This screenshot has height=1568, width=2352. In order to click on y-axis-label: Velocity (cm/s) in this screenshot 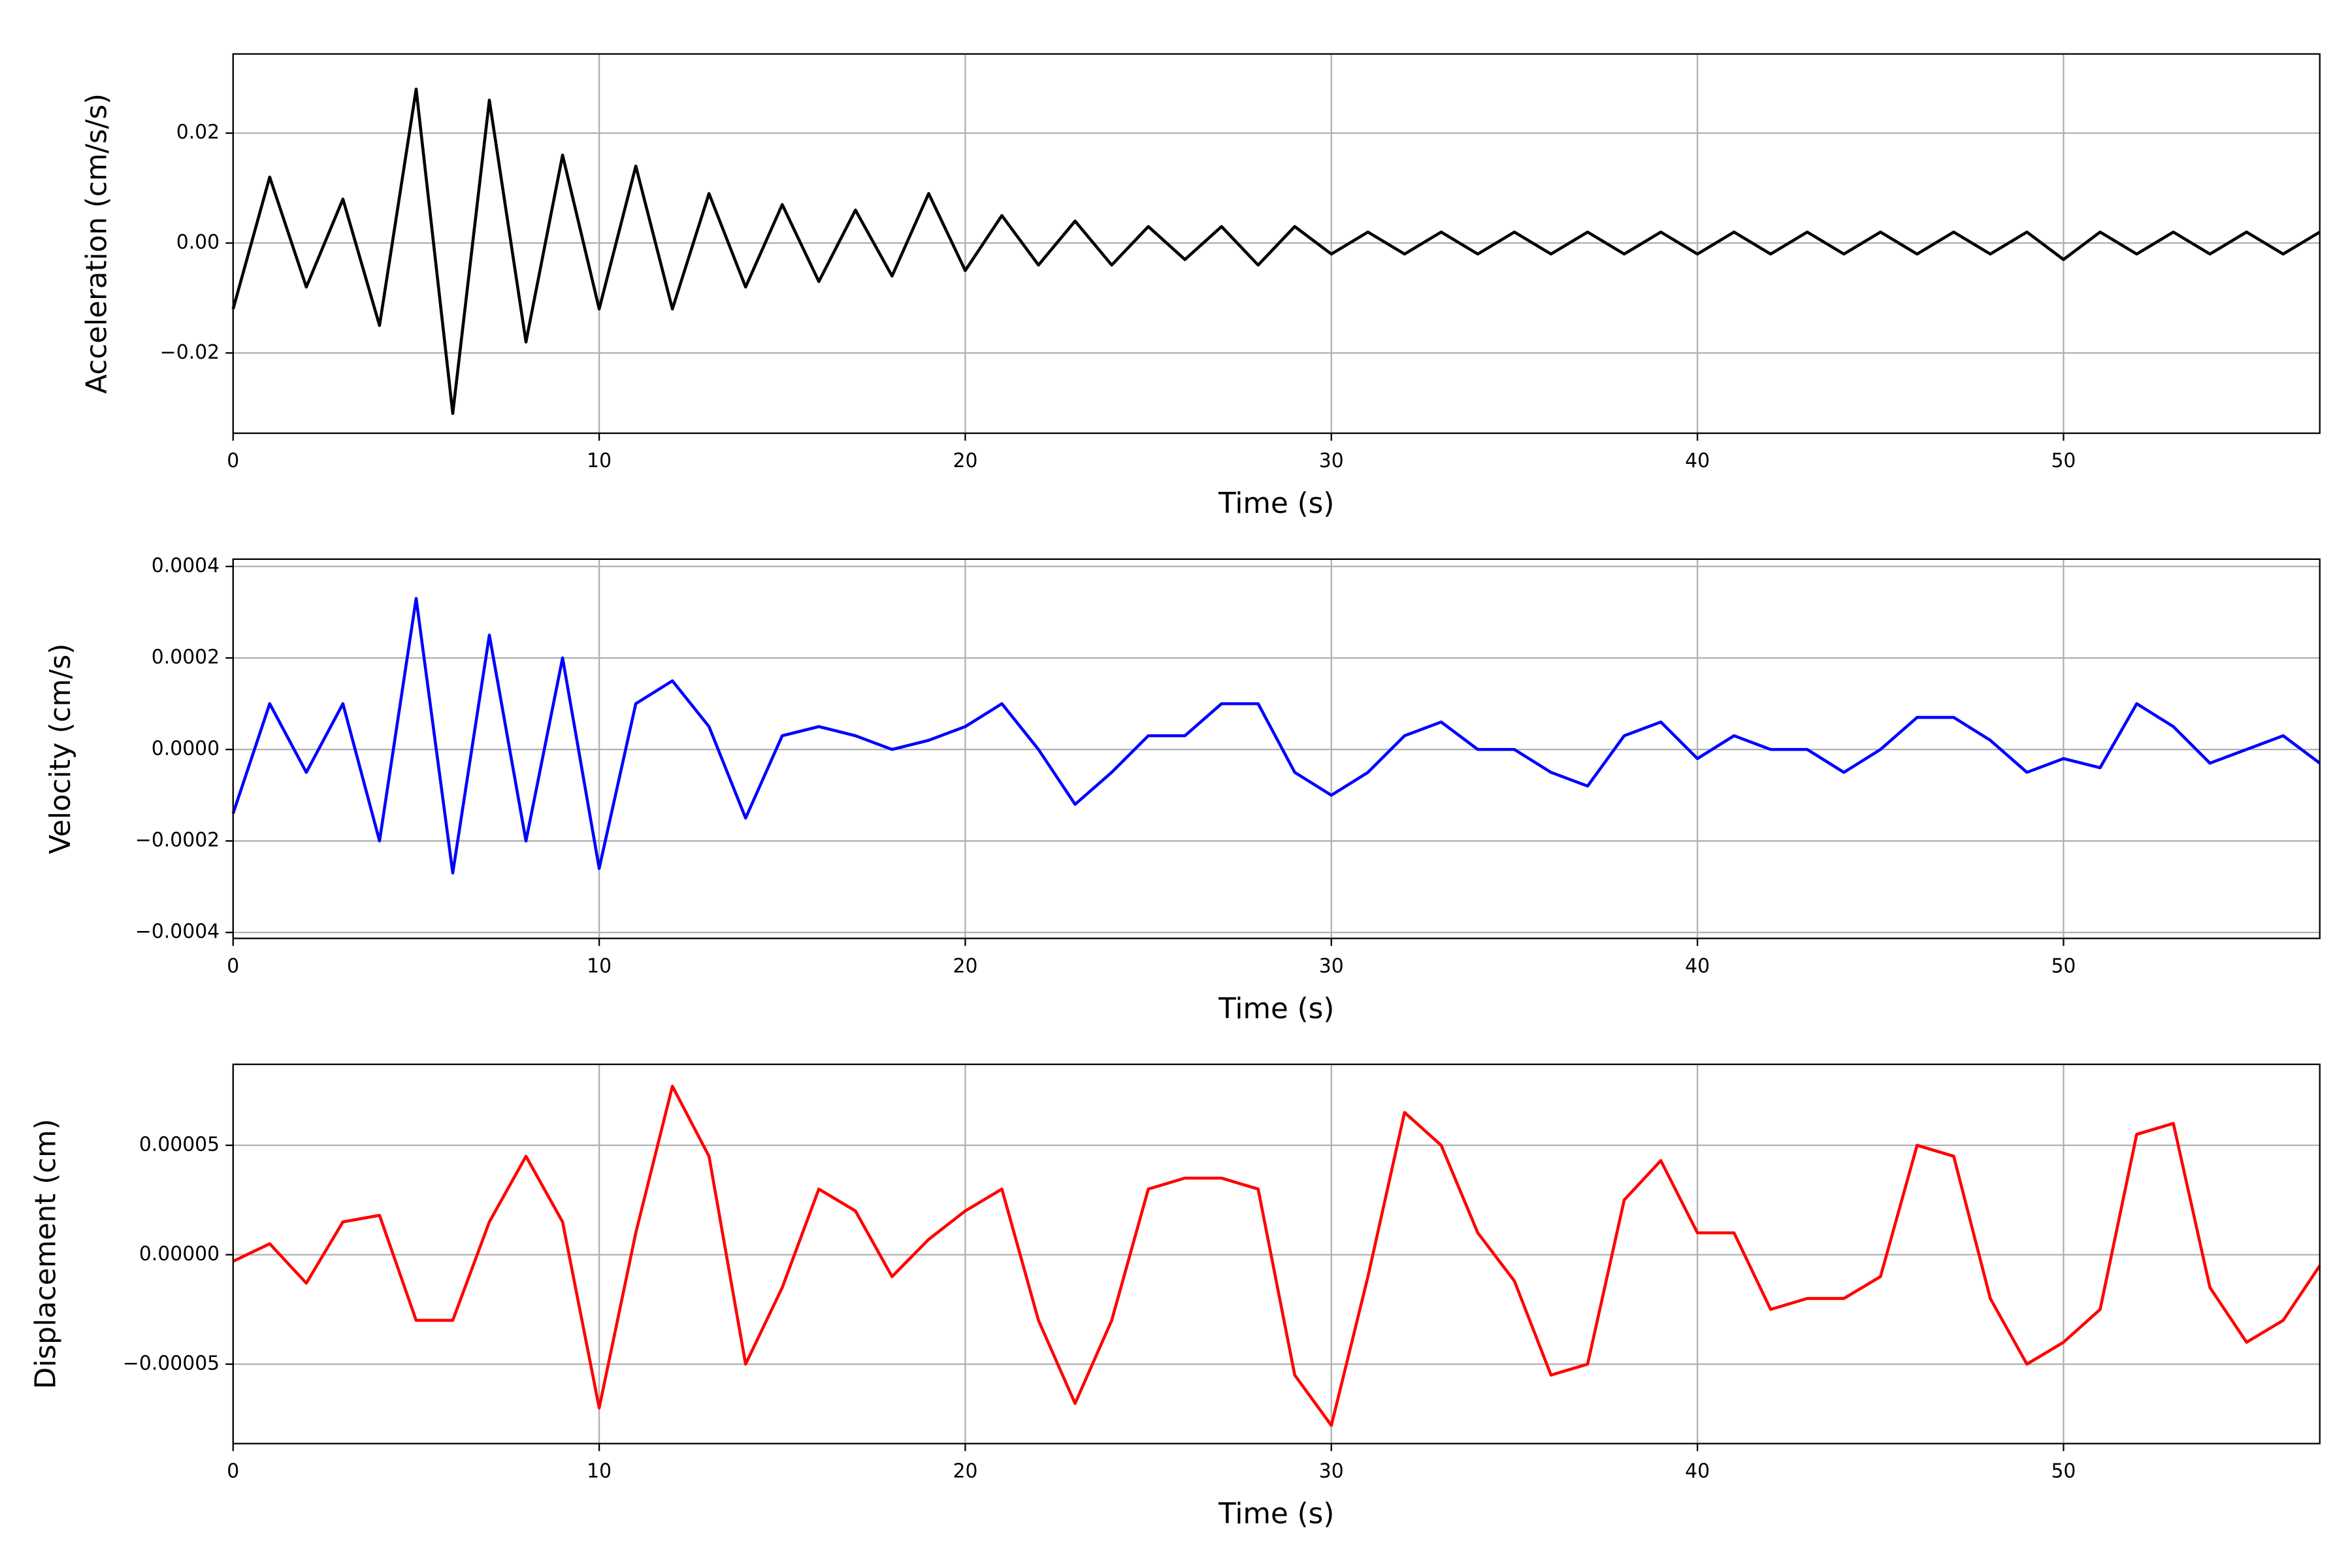, I will do `click(60, 749)`.